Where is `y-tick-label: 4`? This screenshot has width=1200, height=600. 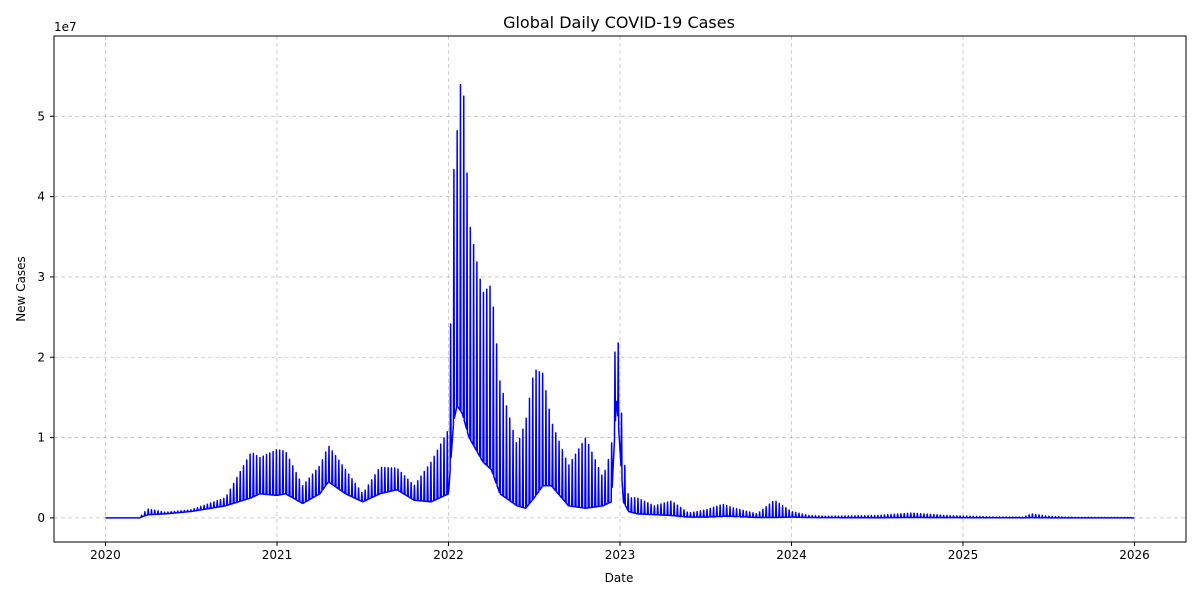 y-tick-label: 4 is located at coordinates (41, 197).